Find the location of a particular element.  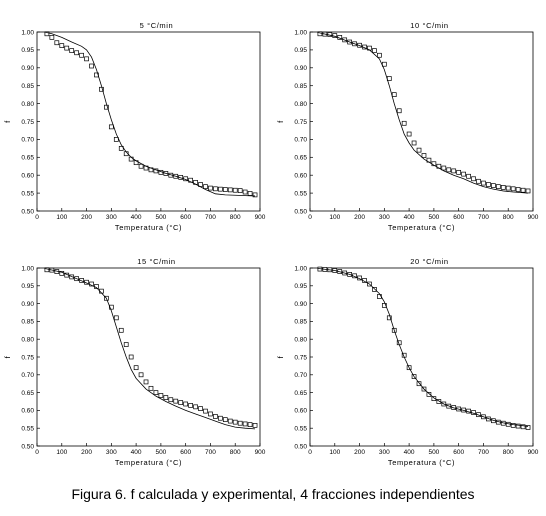

x-axis-label: Temperatura (°C) is located at coordinates (148, 227).